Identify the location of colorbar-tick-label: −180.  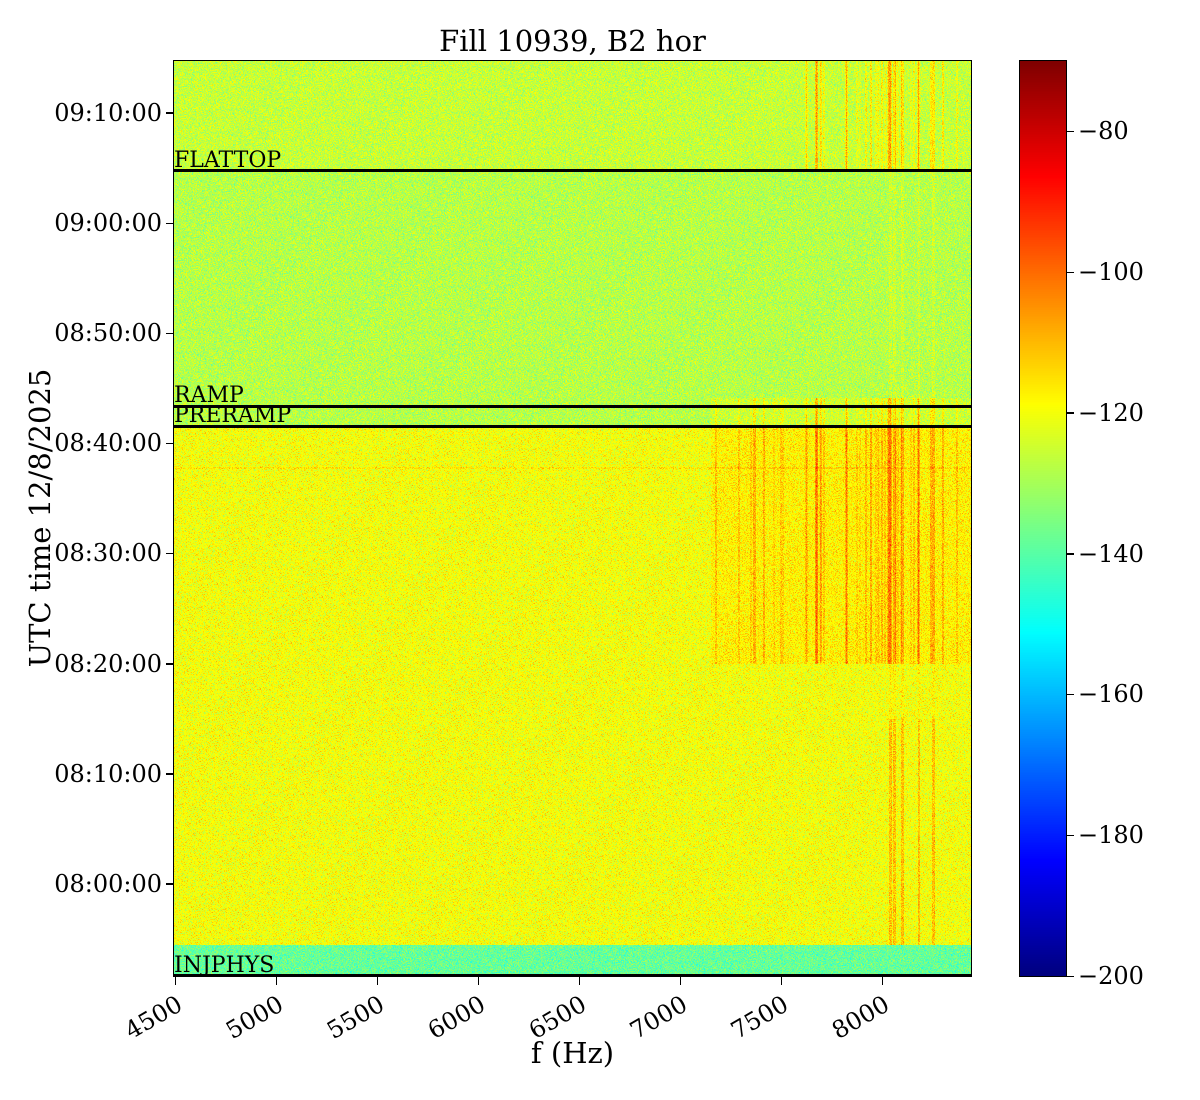
(1111, 835).